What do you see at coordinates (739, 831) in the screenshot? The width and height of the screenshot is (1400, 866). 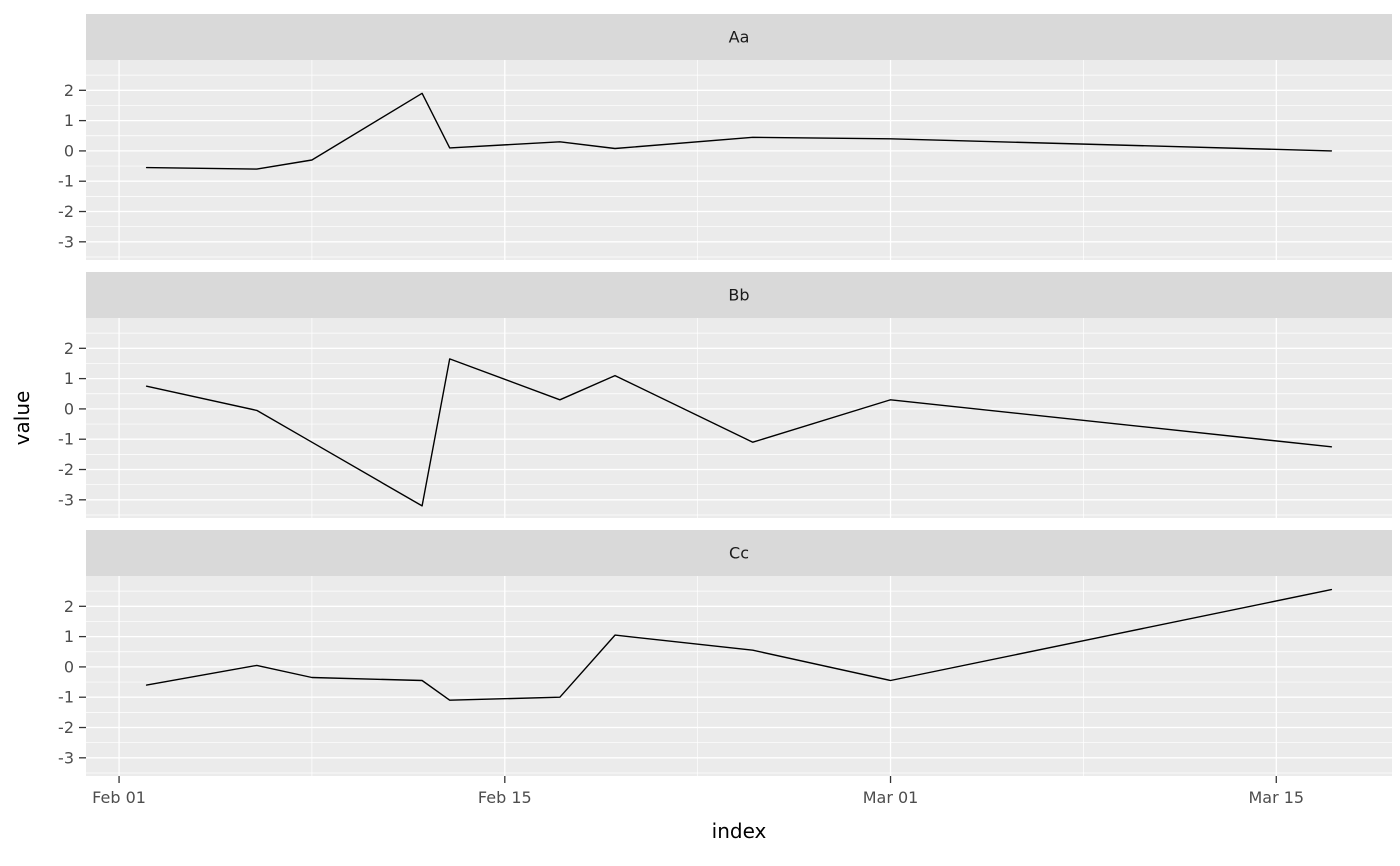 I see `x-axis-title: index` at bounding box center [739, 831].